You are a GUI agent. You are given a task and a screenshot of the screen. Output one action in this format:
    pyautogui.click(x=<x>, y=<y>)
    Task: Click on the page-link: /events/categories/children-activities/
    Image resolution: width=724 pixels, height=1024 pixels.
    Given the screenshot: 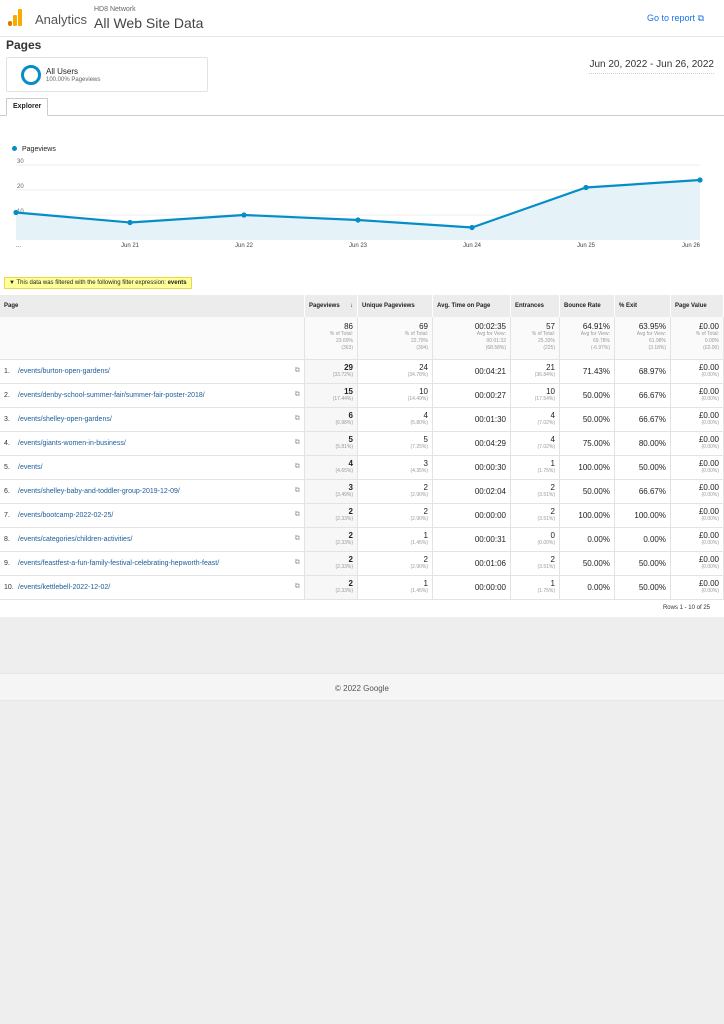 What is the action you would take?
    pyautogui.click(x=75, y=539)
    